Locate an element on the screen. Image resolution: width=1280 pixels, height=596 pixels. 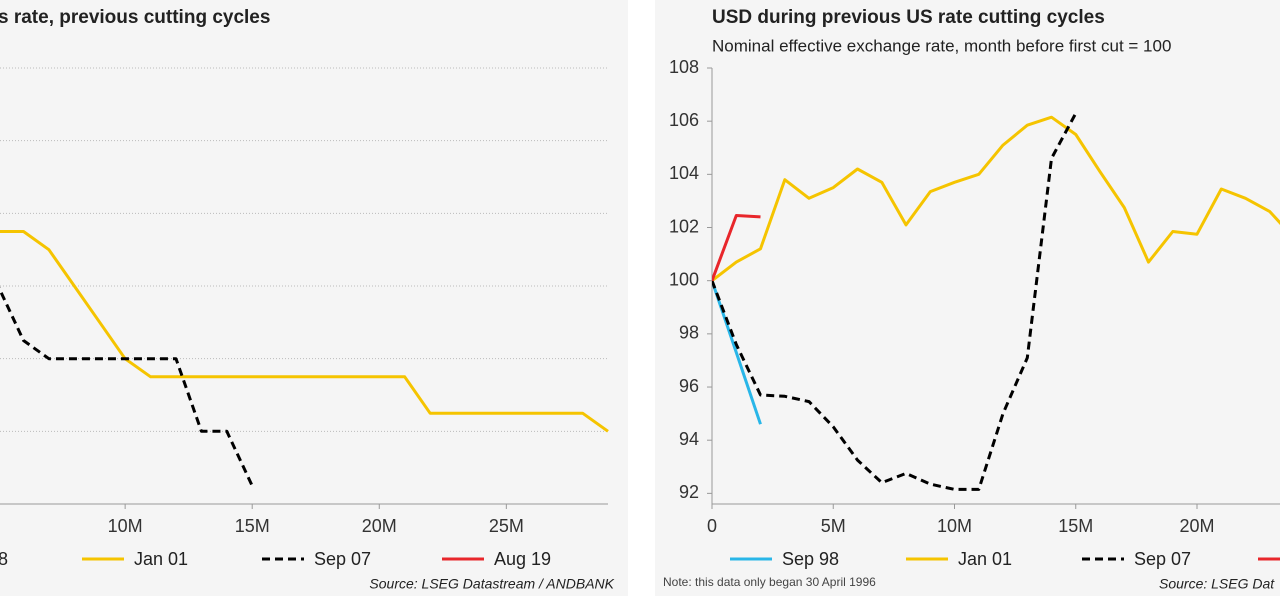
y-tick-label: 92 is located at coordinates (689, 492).